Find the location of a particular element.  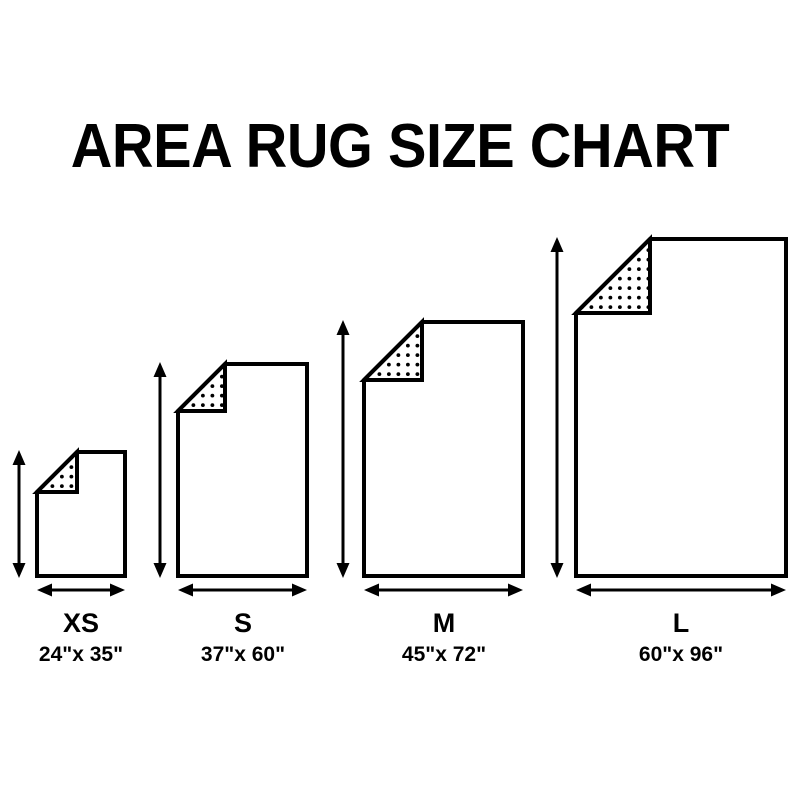

rug-dimension-label-xs: 24"x 35" is located at coordinates (81, 654).